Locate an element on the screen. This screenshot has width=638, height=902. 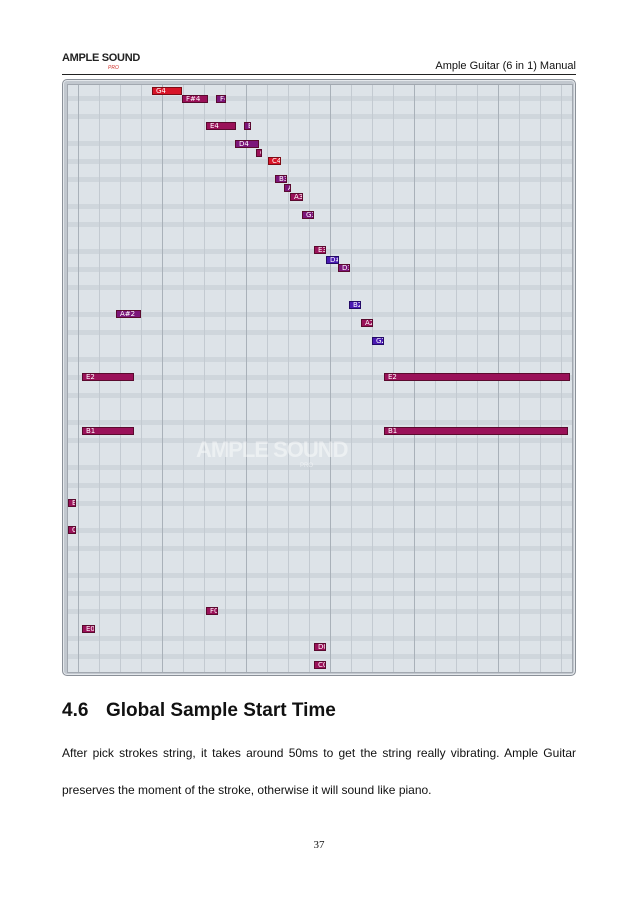
note: F#4 is located at coordinates (195, 99).